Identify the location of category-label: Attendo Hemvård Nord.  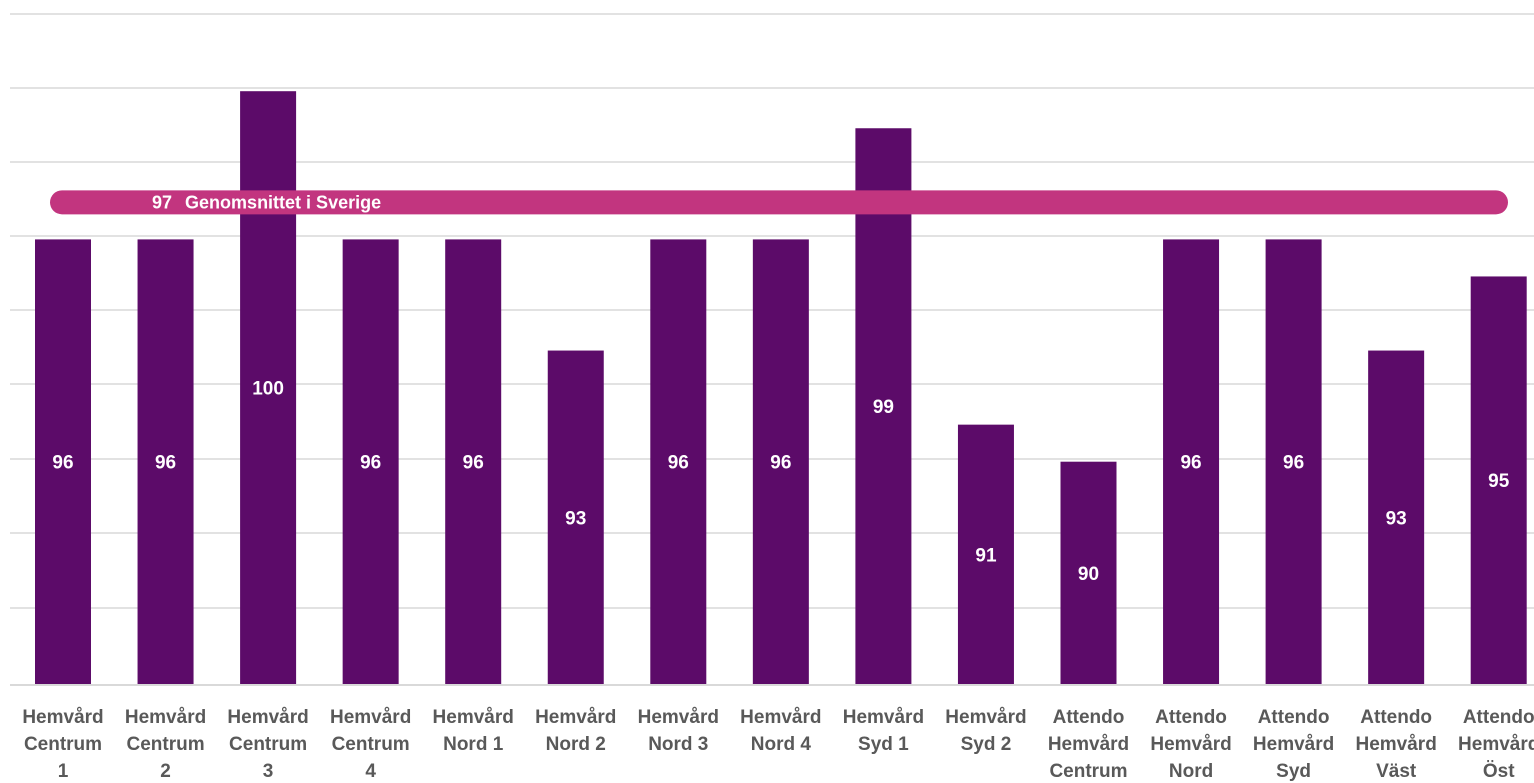
(1190, 744).